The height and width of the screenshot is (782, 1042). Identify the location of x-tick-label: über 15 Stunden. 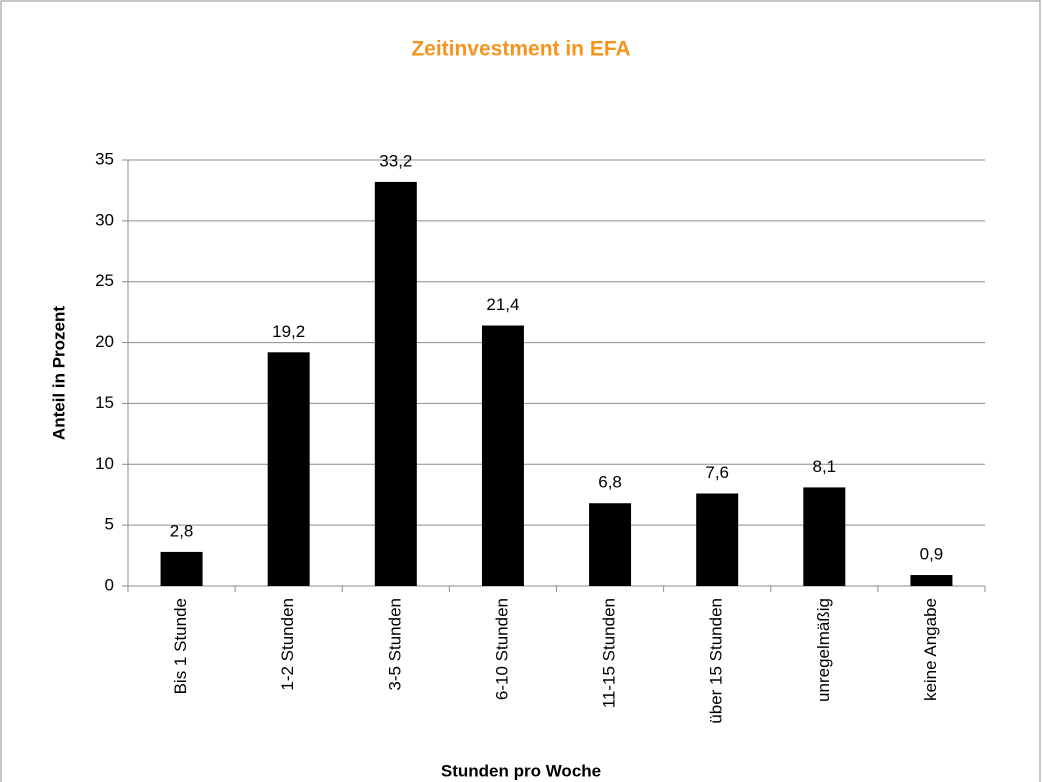
(716, 661).